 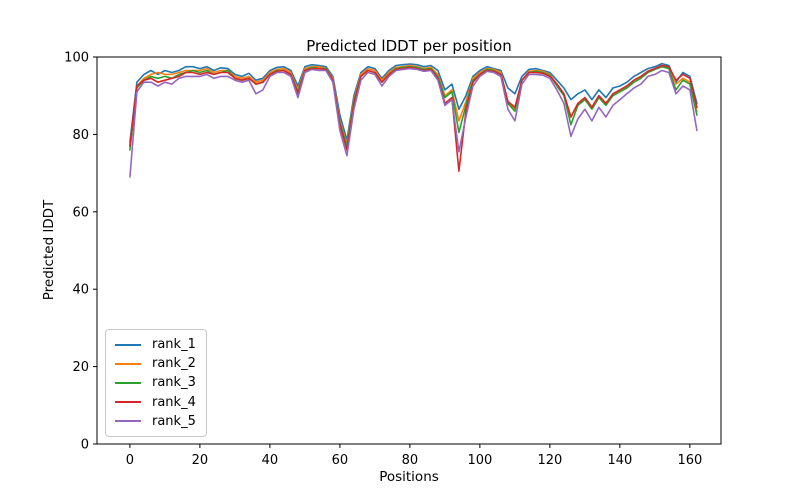 I want to click on x-tick-label: 80, so click(x=410, y=460).